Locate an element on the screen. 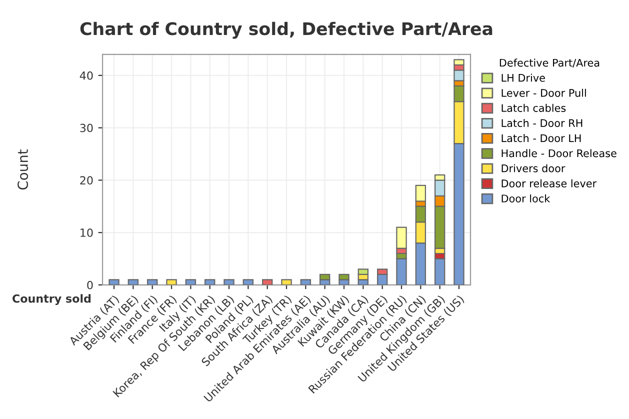 This screenshot has width=629, height=419. legend-title: Defective Part/Area is located at coordinates (550, 63).